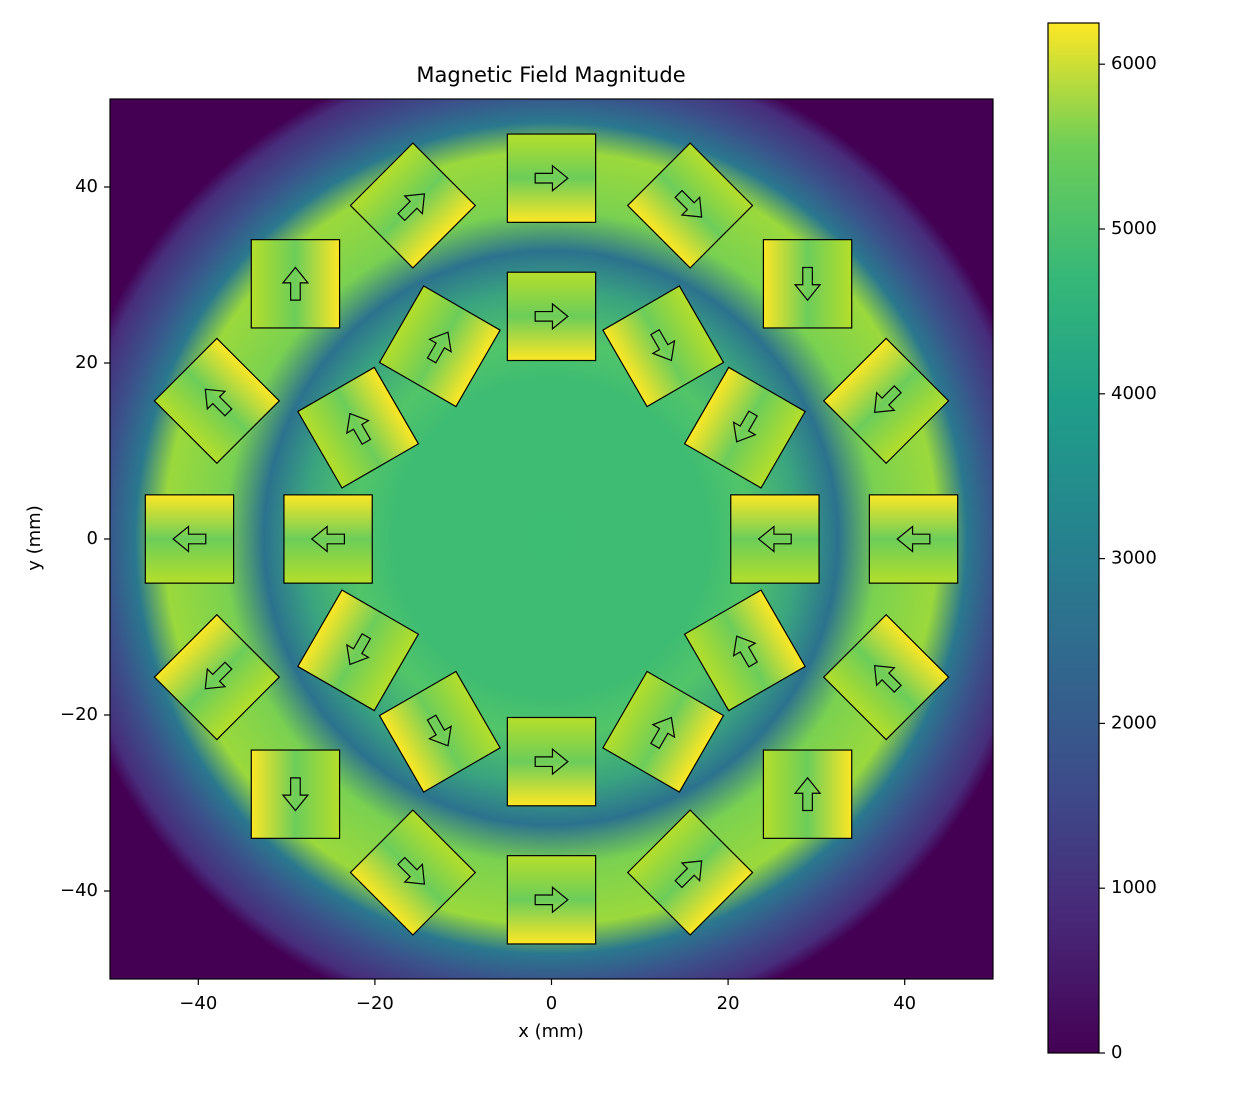  What do you see at coordinates (34, 538) in the screenshot?
I see `y-axis-label: y (mm)` at bounding box center [34, 538].